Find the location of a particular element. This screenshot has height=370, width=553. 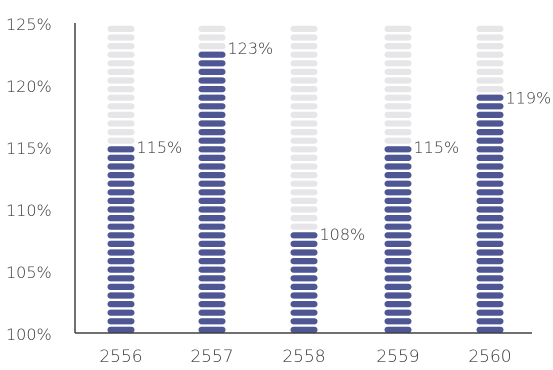

x-tick-label: 2557 is located at coordinates (211, 356).